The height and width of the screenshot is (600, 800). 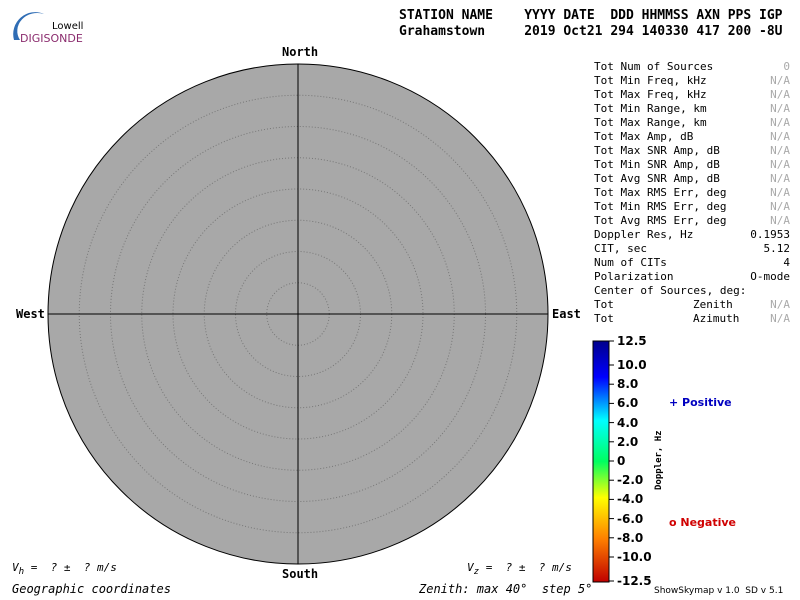 I want to click on stat-value: O-mode, so click(x=770, y=276).